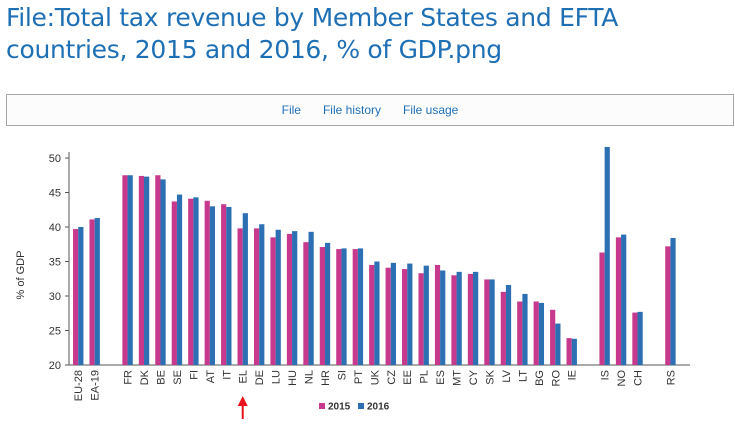 This screenshot has width=735, height=425. I want to click on x-tick-label: FR, so click(129, 377).